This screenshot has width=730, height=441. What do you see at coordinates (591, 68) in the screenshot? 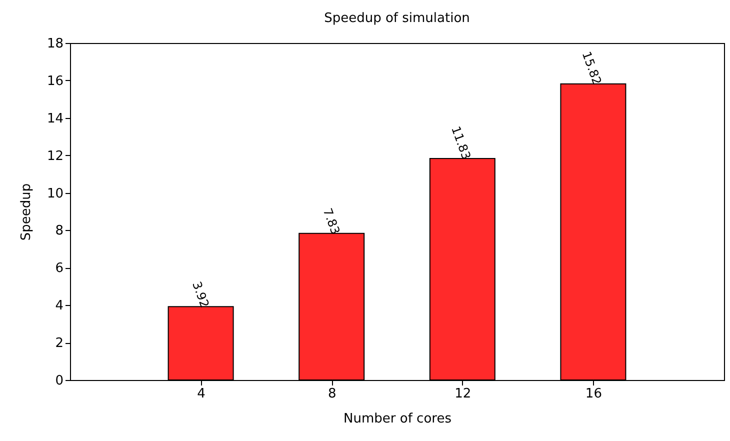
I see `data-label: 15.82` at bounding box center [591, 68].